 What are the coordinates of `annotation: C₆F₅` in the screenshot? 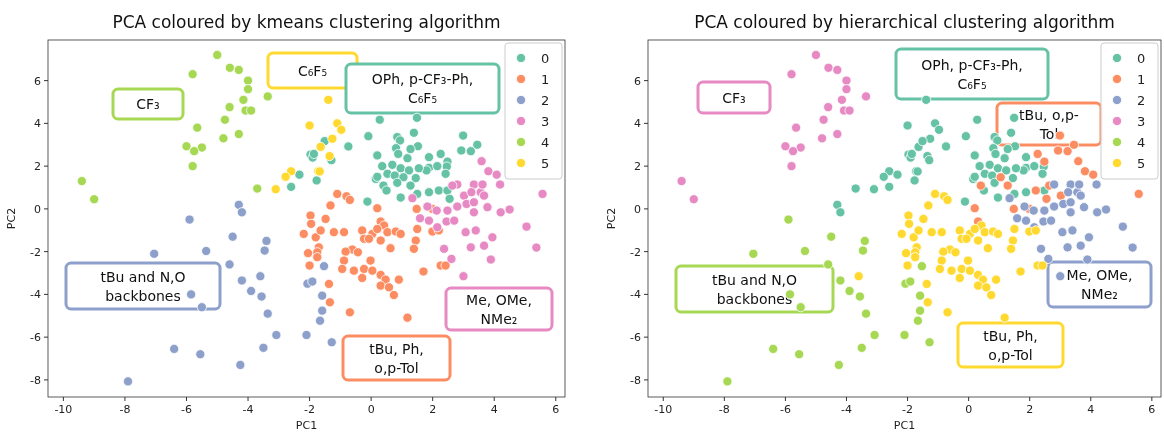 It's located at (312, 70).